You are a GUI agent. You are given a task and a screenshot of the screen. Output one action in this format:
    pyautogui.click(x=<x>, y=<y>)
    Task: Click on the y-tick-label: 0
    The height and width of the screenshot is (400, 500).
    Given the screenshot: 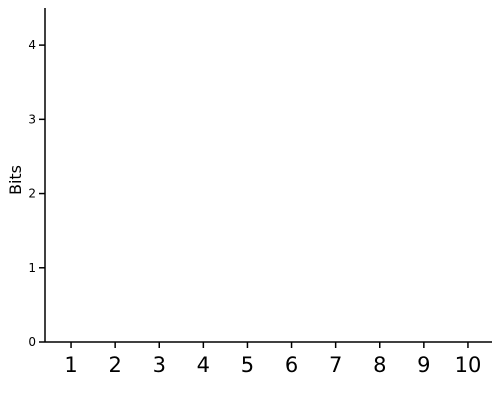 What is the action you would take?
    pyautogui.click(x=32, y=342)
    